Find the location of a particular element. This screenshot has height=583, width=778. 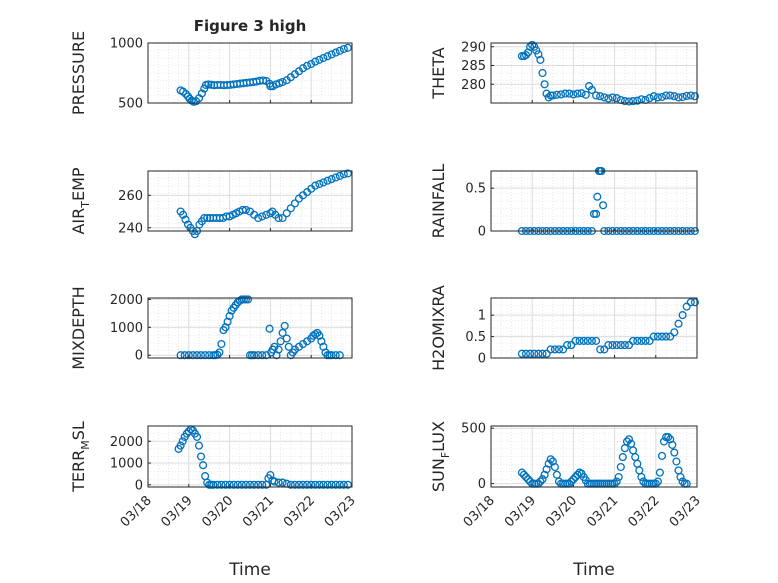

y-axis-label: TERRMSL is located at coordinates (80, 457).